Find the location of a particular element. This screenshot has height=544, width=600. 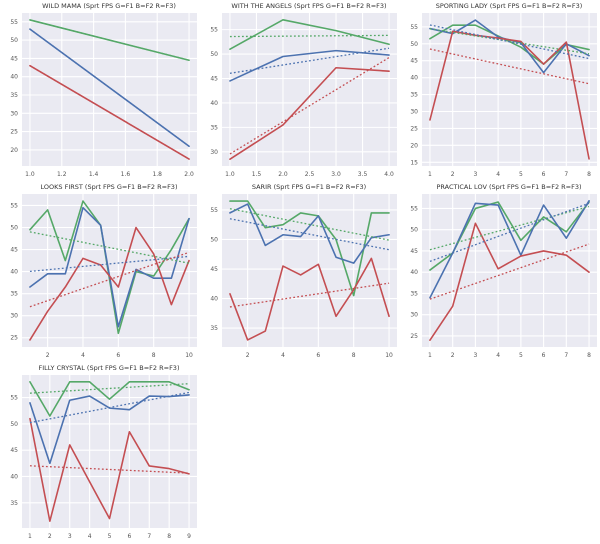

chart-canvas: 25 30 35 40 45 50 55 2 4 6 8 10 is located at coordinates (103, 276).